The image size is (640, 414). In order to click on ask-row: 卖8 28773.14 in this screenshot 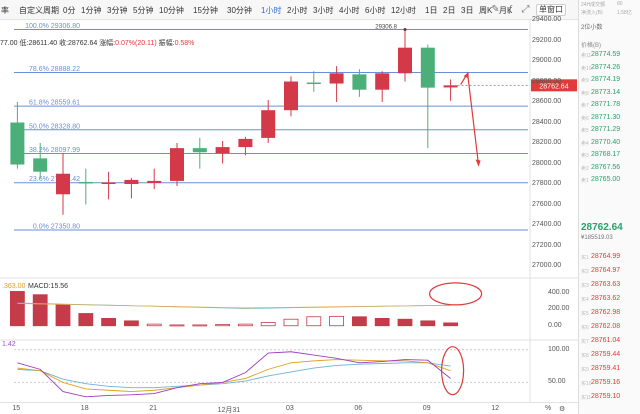, I will do `click(601, 92)`.